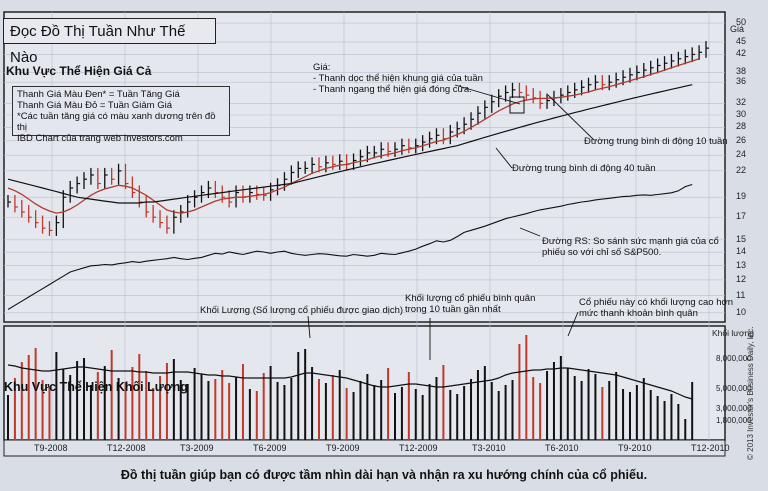  What do you see at coordinates (741, 126) in the screenshot?
I see `price-tick-label: 28` at bounding box center [741, 126].